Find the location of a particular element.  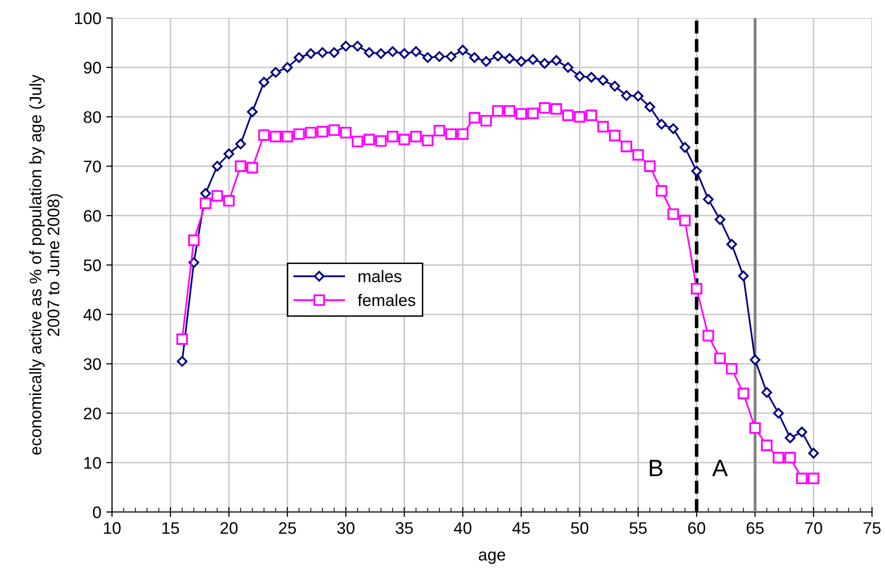

x-tick-label: 50 is located at coordinates (579, 528).